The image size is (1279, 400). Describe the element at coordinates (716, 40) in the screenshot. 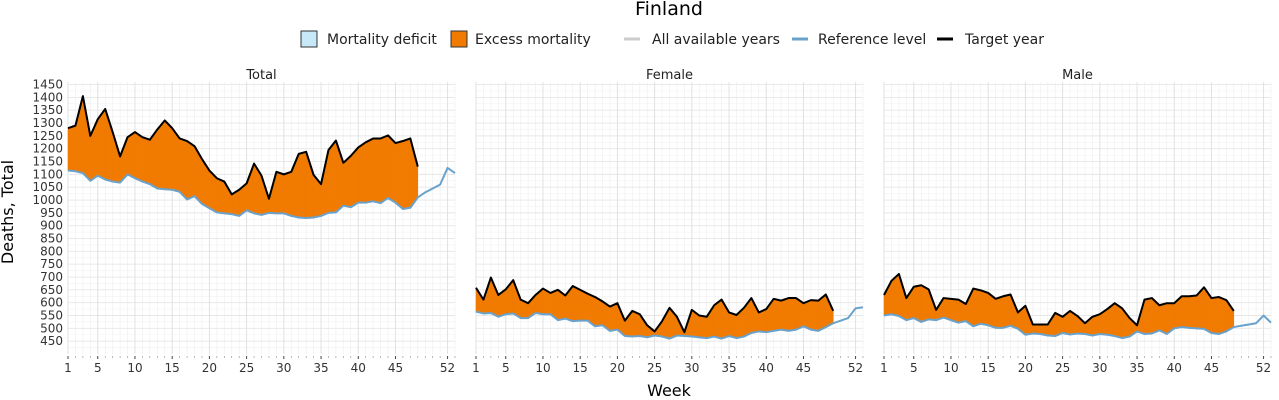

I see `legend-label-all-available-years: All available years` at that location.